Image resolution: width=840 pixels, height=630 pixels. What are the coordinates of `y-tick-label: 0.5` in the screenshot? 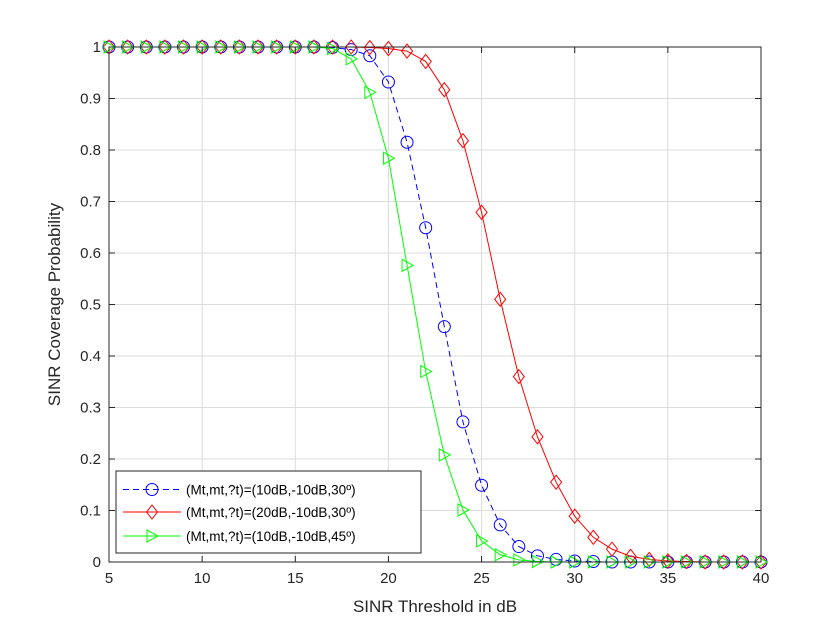 It's located at (90, 305).